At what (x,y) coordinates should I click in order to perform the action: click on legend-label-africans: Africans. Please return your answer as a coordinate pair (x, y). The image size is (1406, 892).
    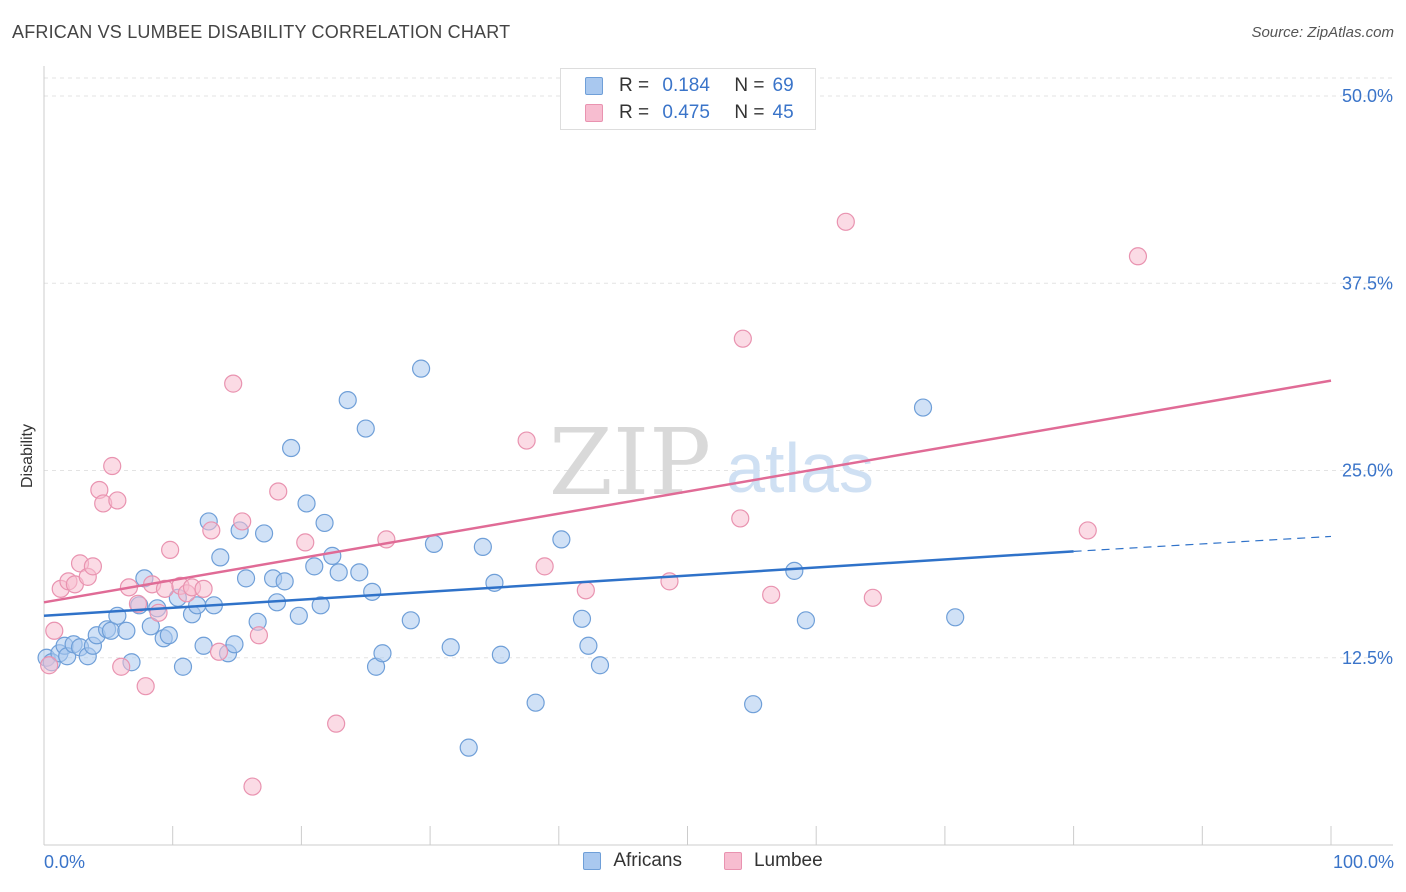
    Looking at the image, I should click on (647, 860).